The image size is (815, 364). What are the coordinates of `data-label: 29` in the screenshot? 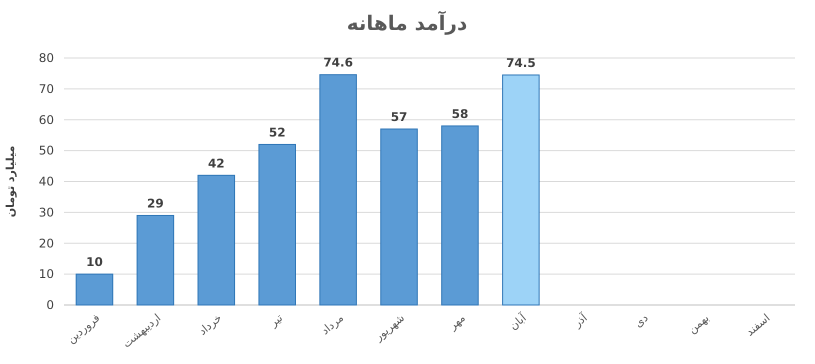 It's located at (155, 203).